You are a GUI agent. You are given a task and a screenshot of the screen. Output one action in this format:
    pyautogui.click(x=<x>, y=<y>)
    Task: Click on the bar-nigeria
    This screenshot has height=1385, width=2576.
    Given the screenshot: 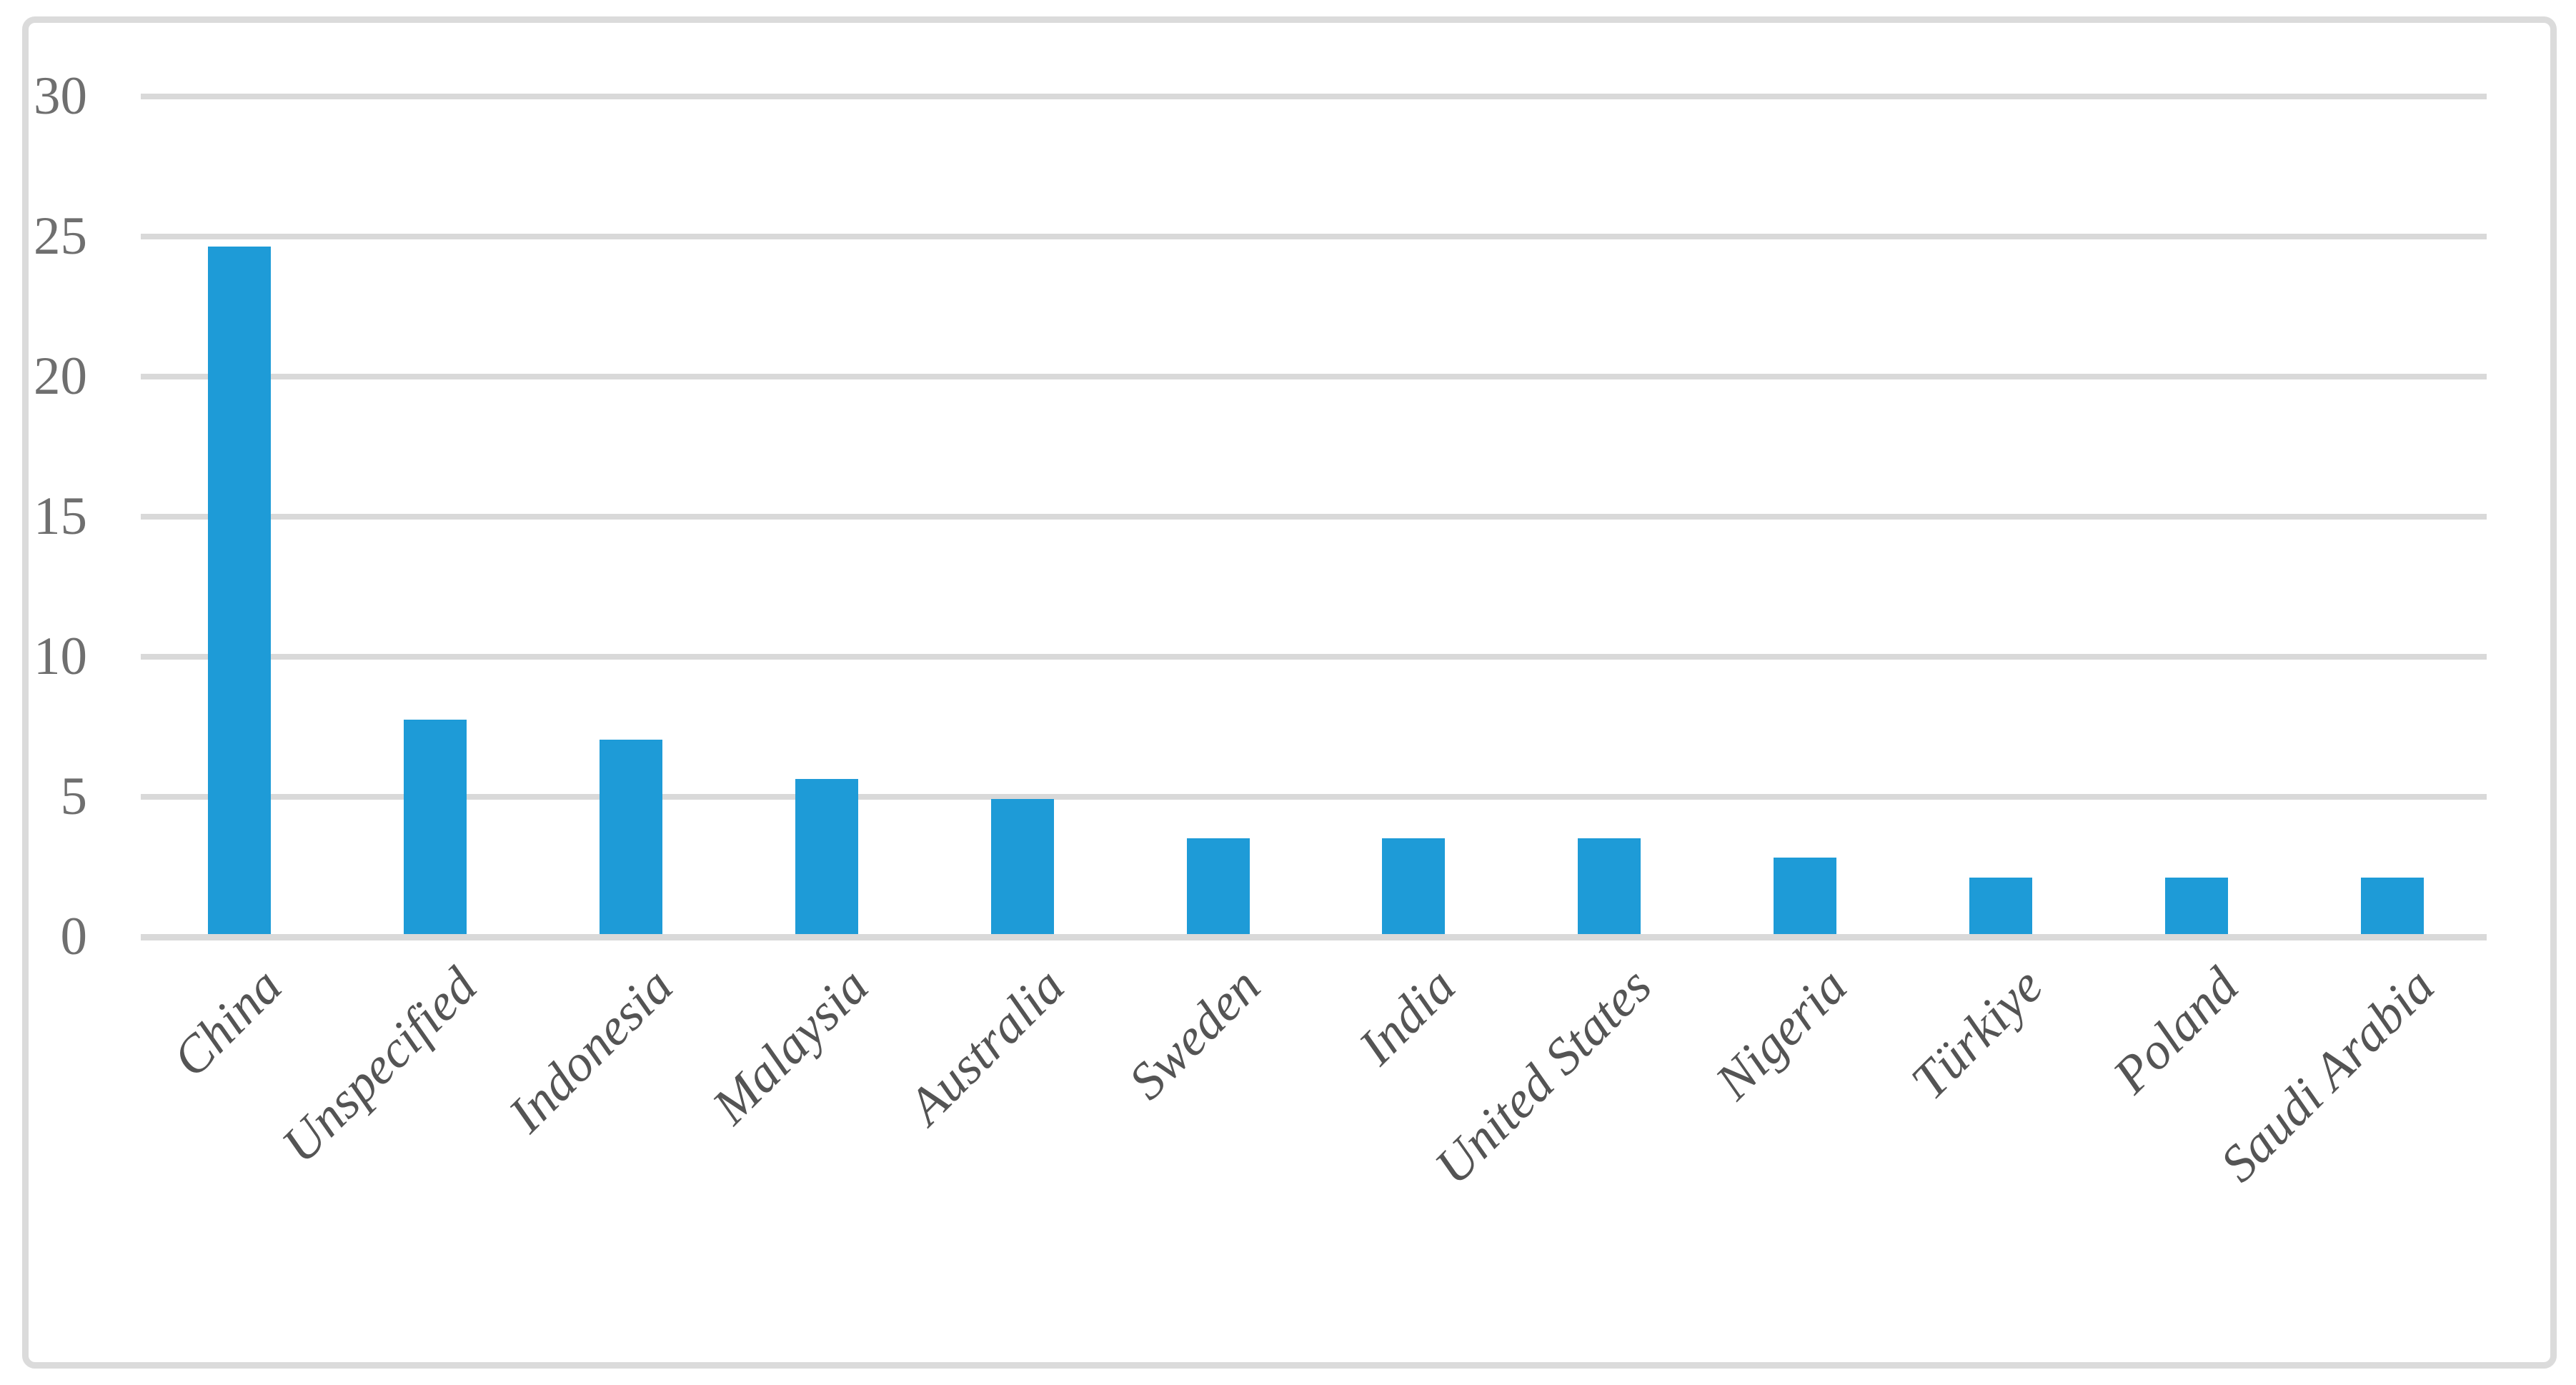 What is the action you would take?
    pyautogui.click(x=1805, y=896)
    